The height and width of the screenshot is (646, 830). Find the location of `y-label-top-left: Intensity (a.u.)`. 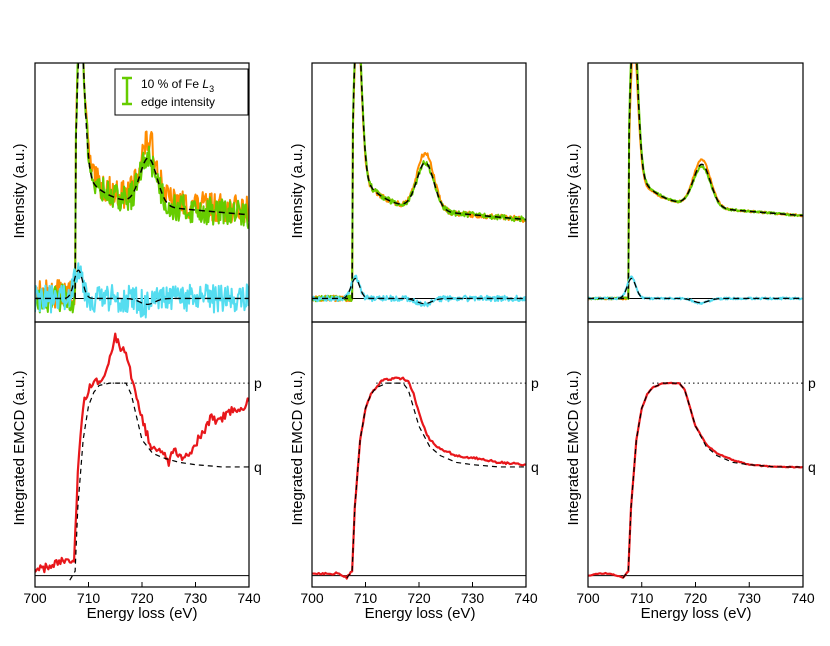

y-label-top-left: Intensity (a.u.) is located at coordinates (19, 190).